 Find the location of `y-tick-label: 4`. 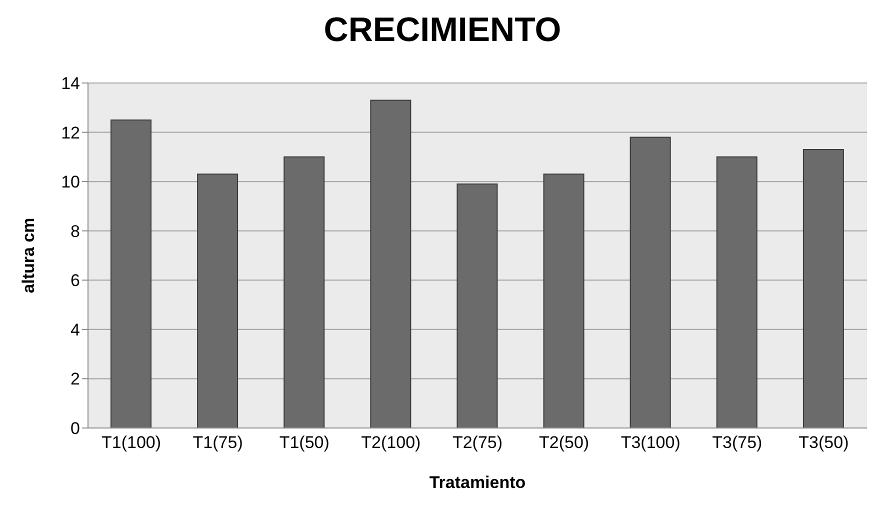

y-tick-label: 4 is located at coordinates (75, 330).